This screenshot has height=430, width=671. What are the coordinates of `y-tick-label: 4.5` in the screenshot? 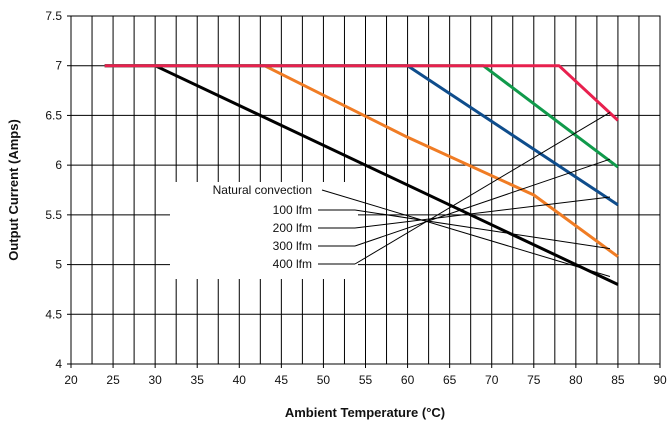 It's located at (53, 314).